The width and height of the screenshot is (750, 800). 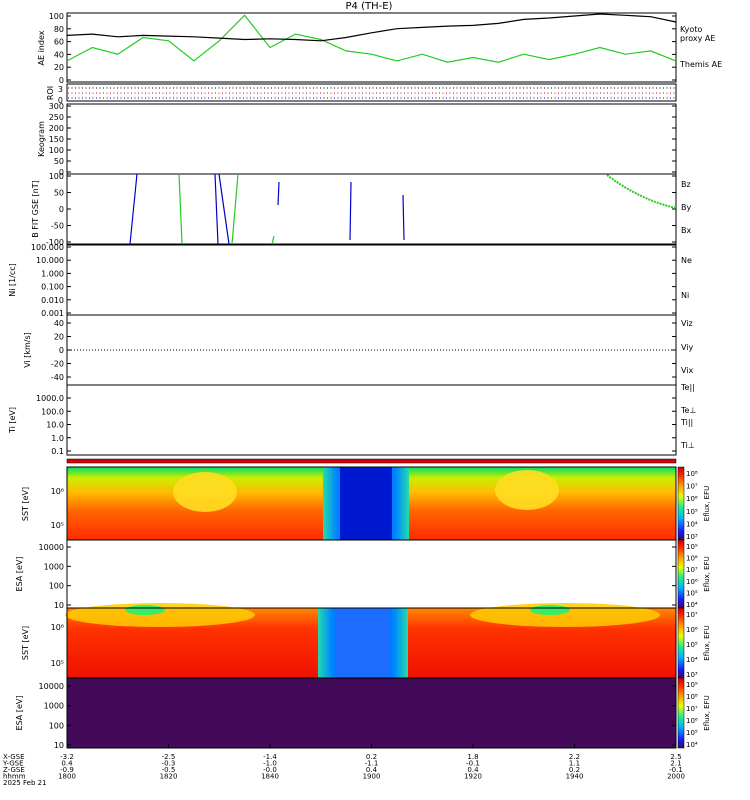 What do you see at coordinates (372, 777) in the screenshot?
I see `x-tick-label-hhmm: 1900` at bounding box center [372, 777].